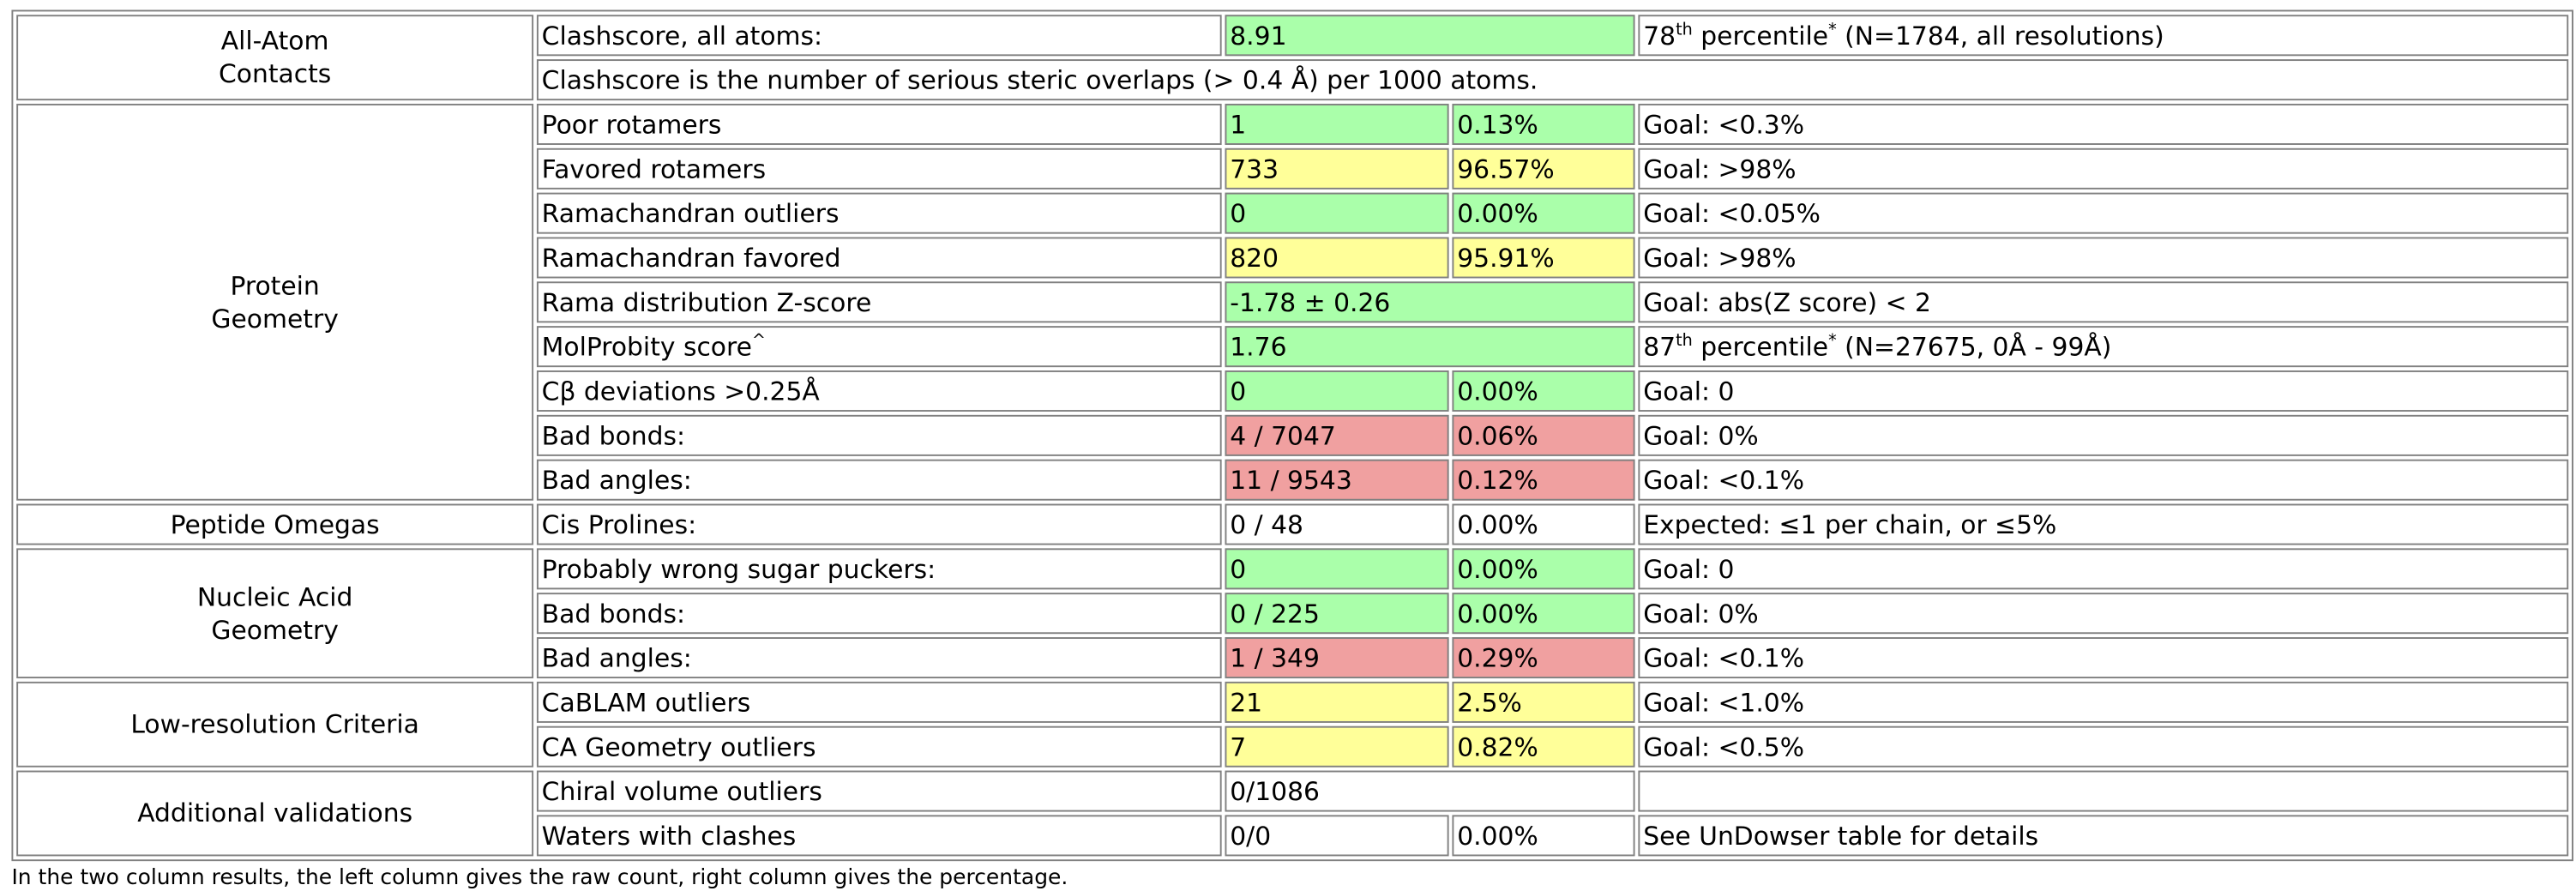 The image size is (2576, 891). What do you see at coordinates (1543, 258) in the screenshot?
I see `percent-cell: 95.91%` at bounding box center [1543, 258].